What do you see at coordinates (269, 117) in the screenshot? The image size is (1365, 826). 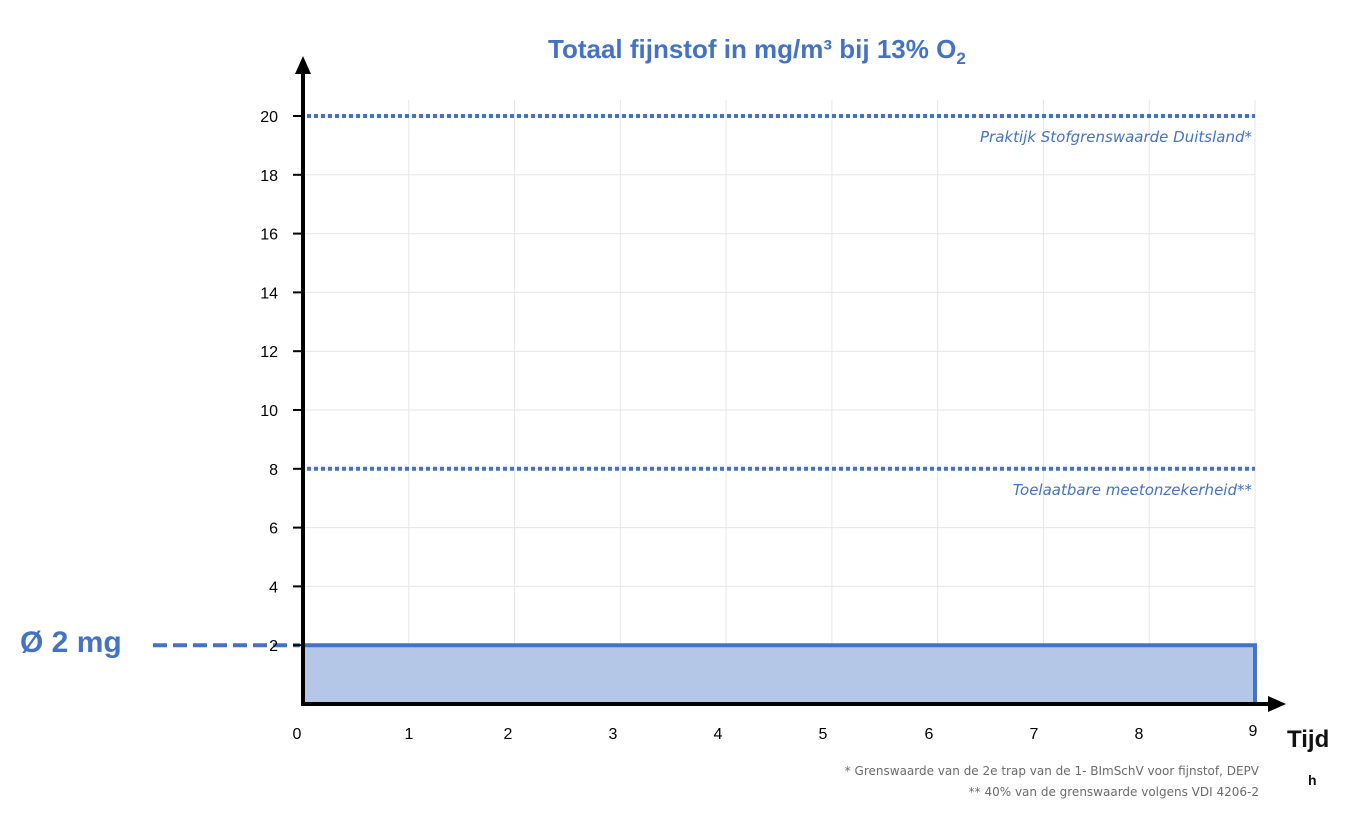 I see `y-tick-label: 20` at bounding box center [269, 117].